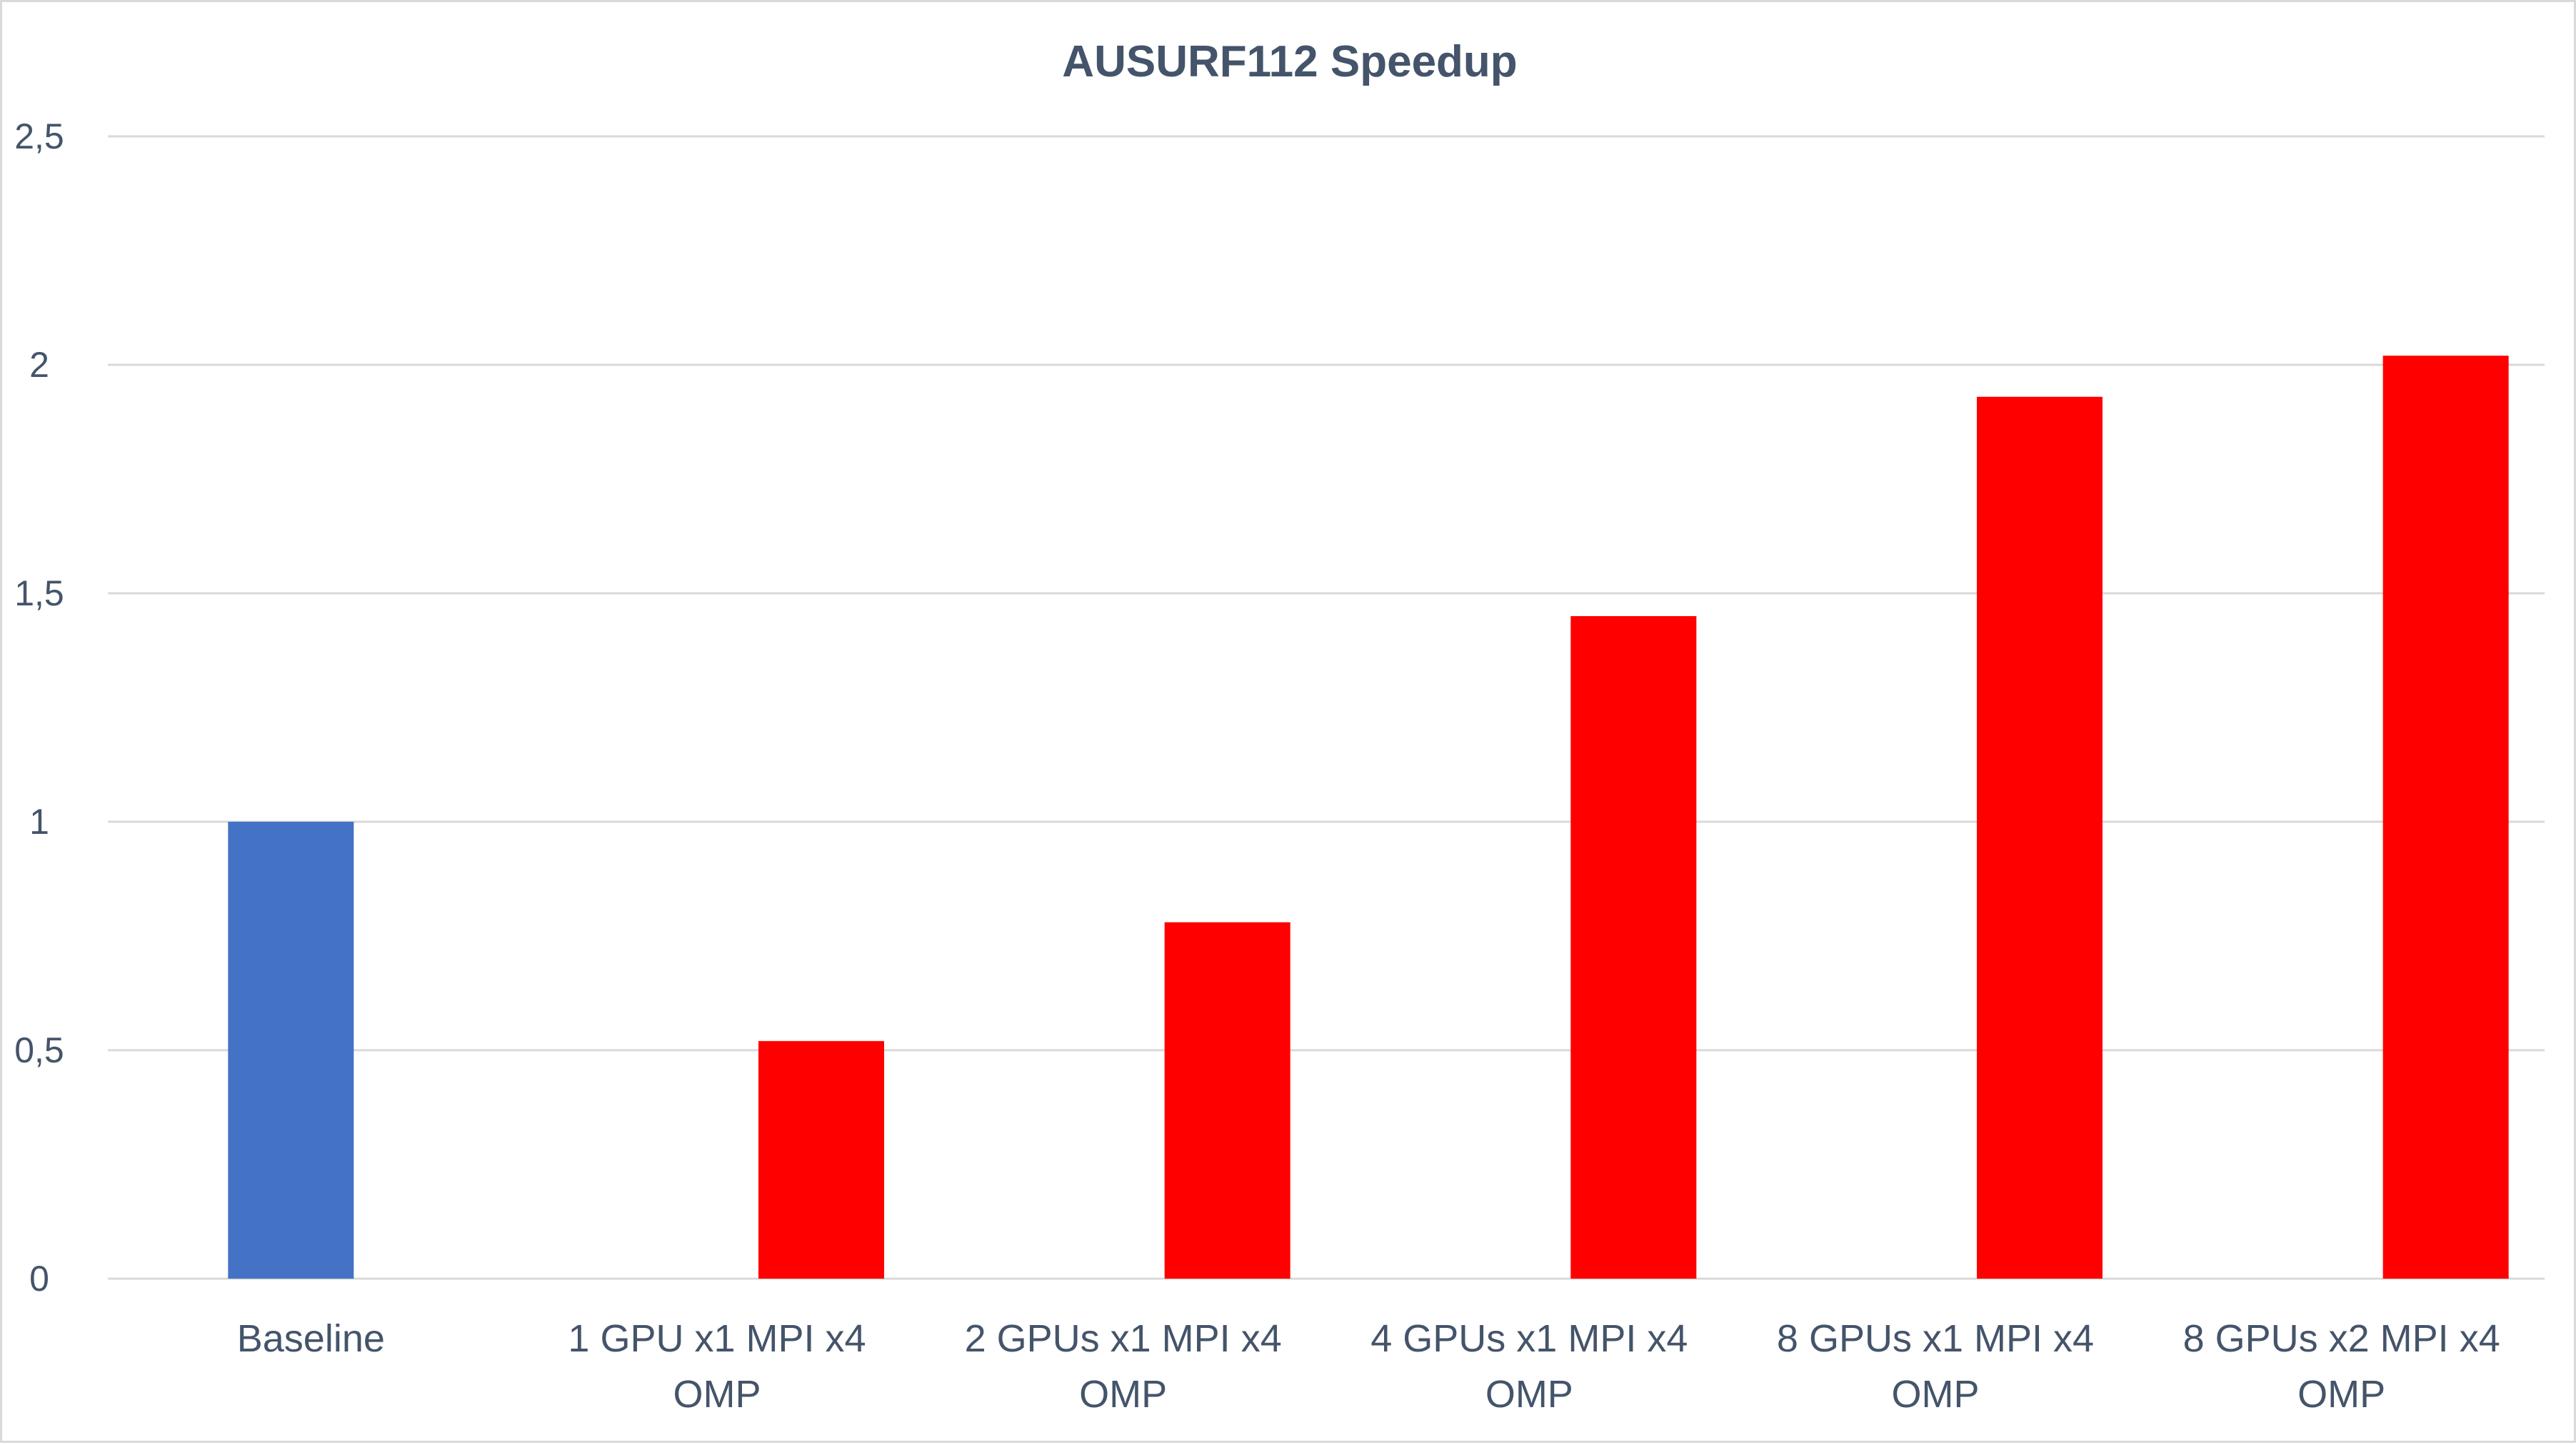 Image resolution: width=2576 pixels, height=1445 pixels. I want to click on x-tick-label: 8 GPUs x2 MPI x4, so click(2341, 1338).